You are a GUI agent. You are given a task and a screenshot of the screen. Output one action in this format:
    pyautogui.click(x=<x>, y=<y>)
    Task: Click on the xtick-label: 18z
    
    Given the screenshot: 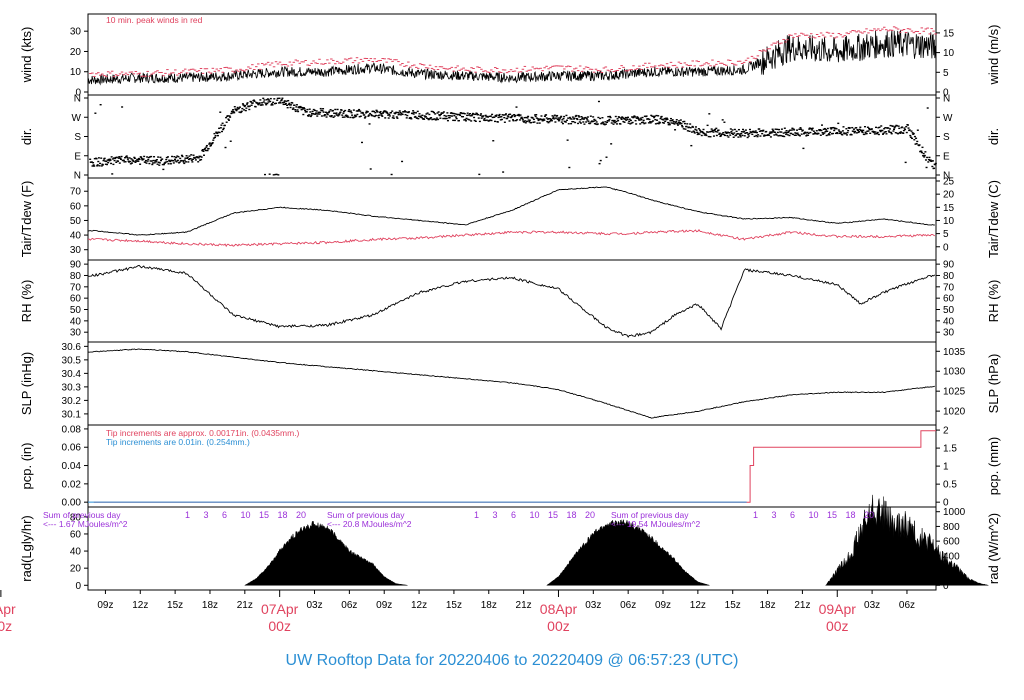 What is the action you would take?
    pyautogui.click(x=489, y=605)
    